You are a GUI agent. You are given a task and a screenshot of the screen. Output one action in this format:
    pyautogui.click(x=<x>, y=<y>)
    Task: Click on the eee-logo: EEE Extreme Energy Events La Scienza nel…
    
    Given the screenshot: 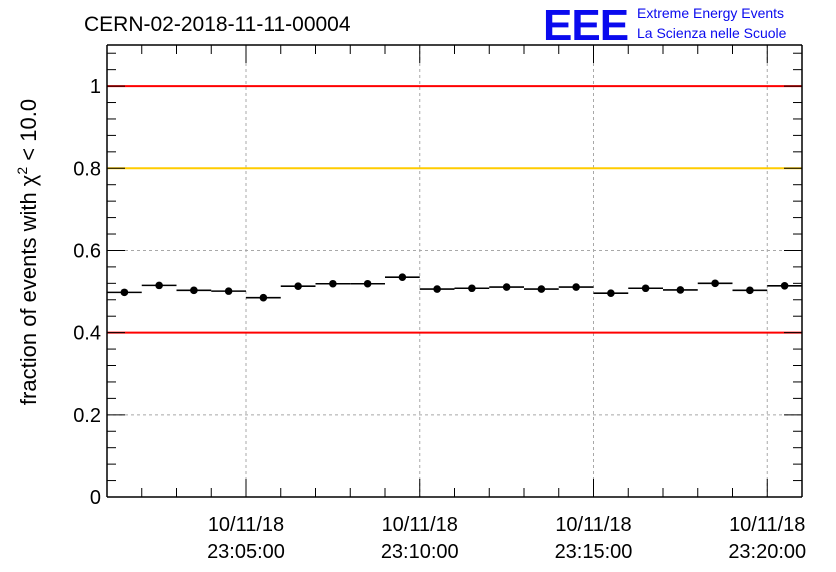 What is the action you would take?
    pyautogui.click(x=665, y=25)
    